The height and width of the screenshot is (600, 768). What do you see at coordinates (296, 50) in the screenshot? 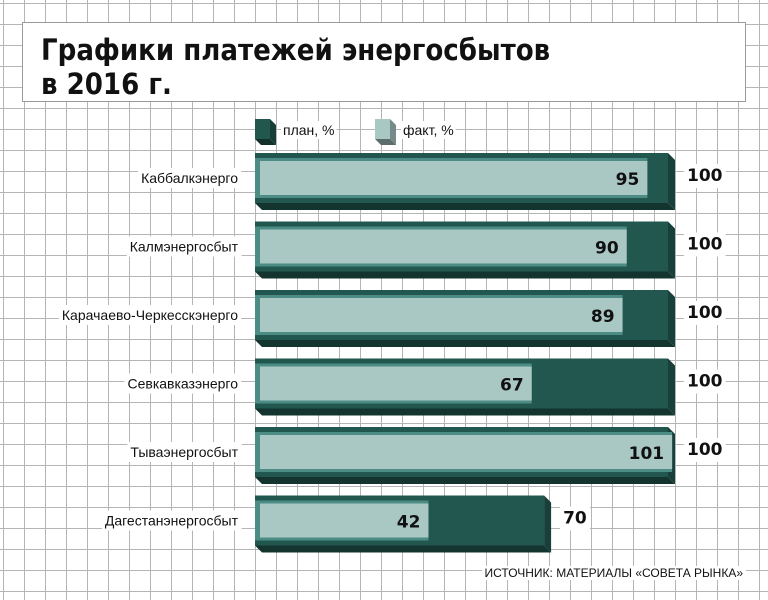
I see `chart-title-line-1: Графики платежей энергосбытов` at bounding box center [296, 50].